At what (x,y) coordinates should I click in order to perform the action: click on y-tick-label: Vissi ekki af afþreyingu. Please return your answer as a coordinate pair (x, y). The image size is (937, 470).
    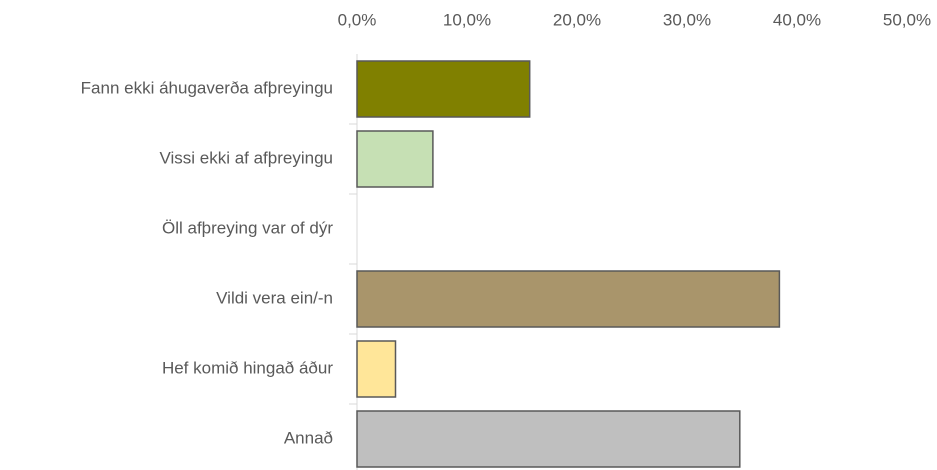
    Looking at the image, I should click on (246, 157).